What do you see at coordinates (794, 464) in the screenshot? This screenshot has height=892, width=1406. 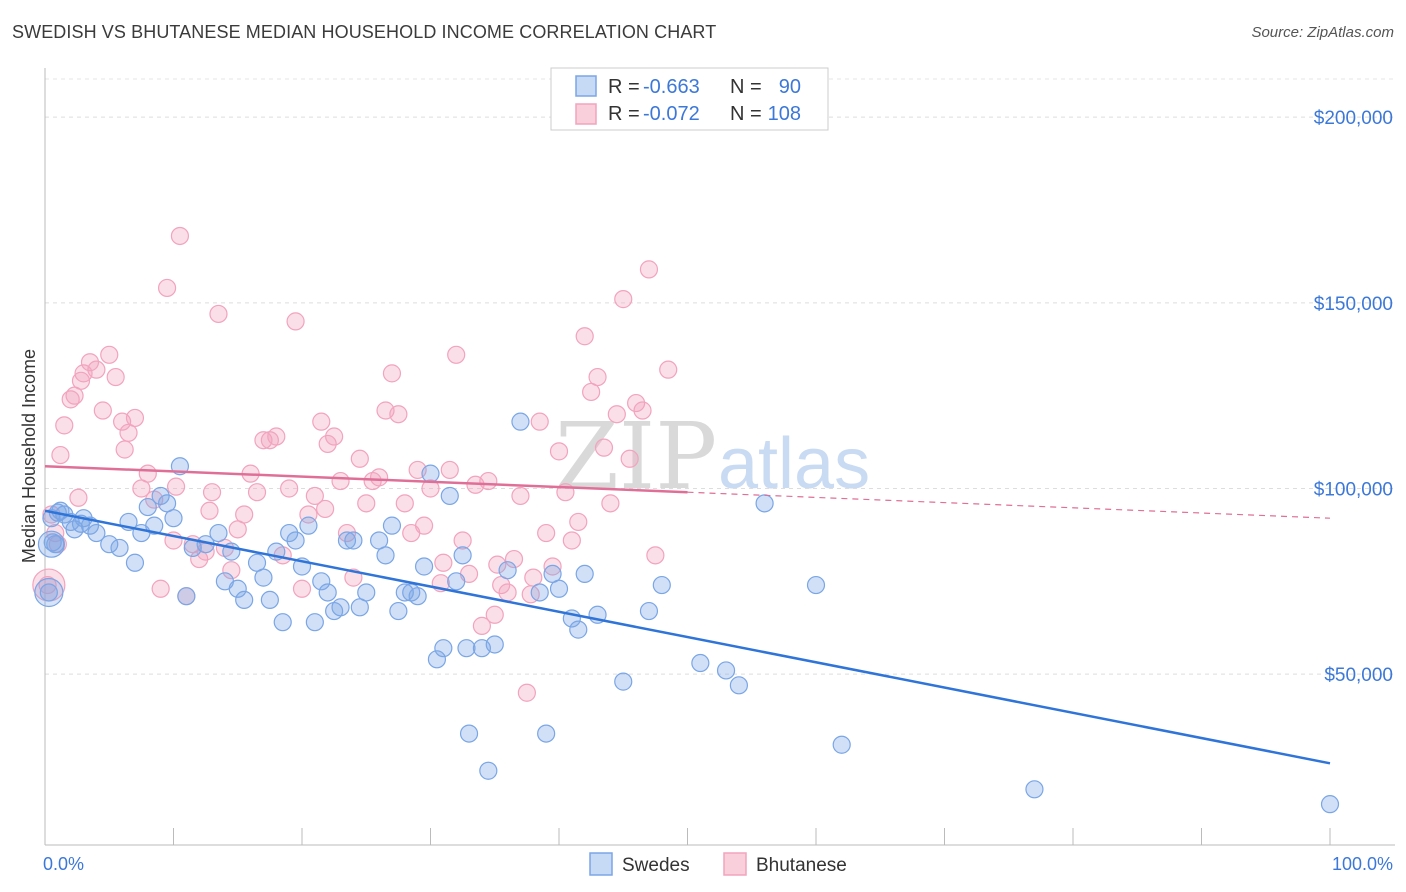 I see `watermark-atlas: atlas` at bounding box center [794, 464].